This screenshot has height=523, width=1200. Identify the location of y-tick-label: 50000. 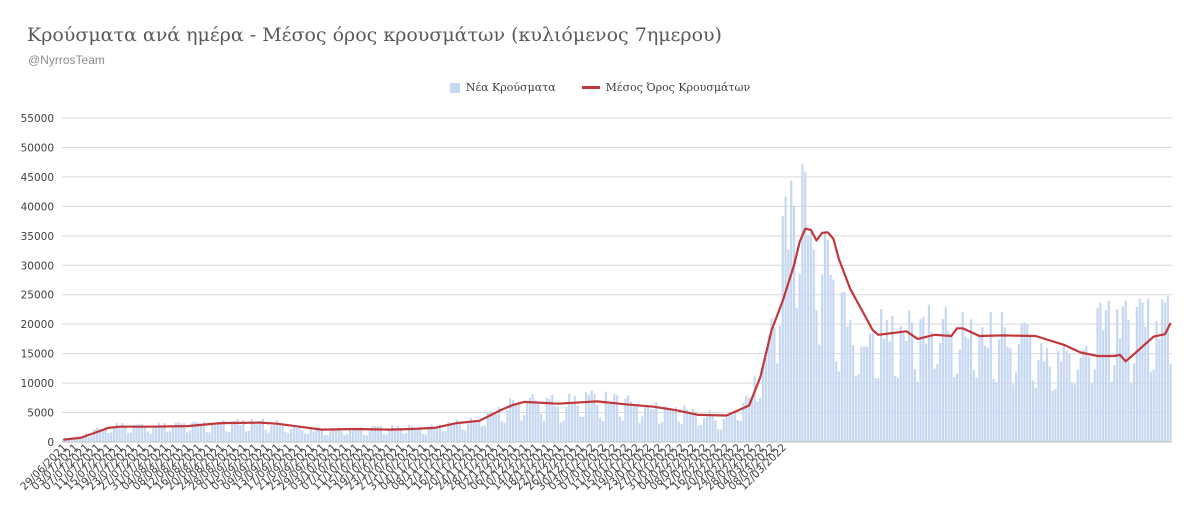
(37, 148).